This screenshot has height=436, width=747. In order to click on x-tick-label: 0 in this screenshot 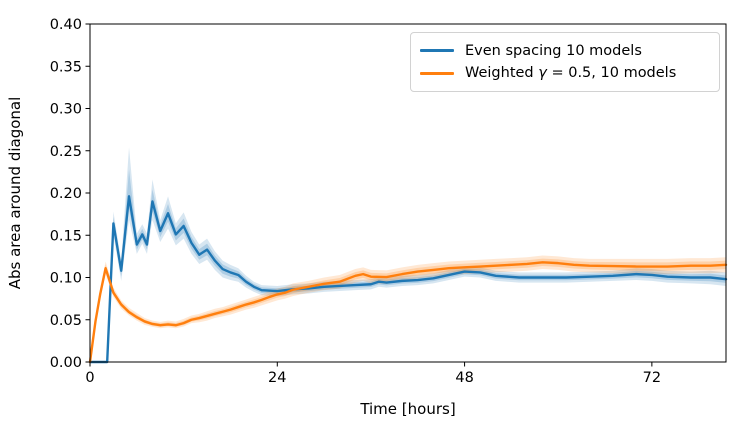, I will do `click(89, 378)`.